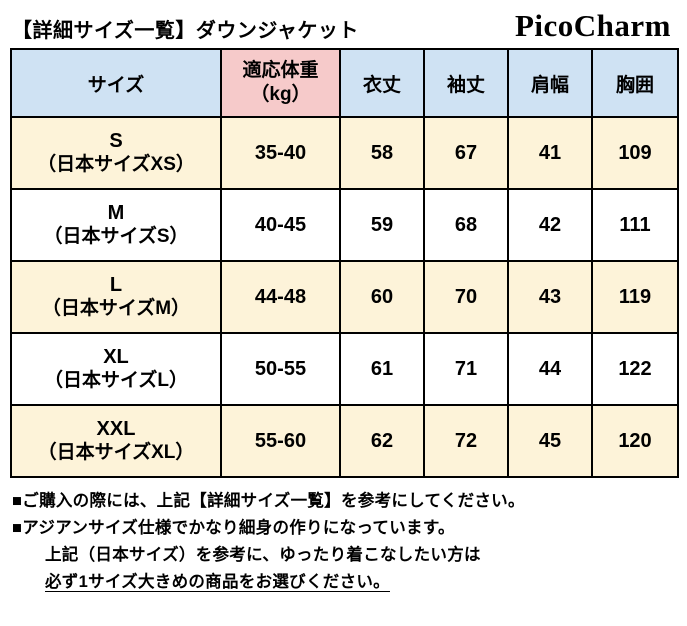 The height and width of the screenshot is (626, 687). Describe the element at coordinates (382, 297) in the screenshot. I see `length-cell: 60` at that location.